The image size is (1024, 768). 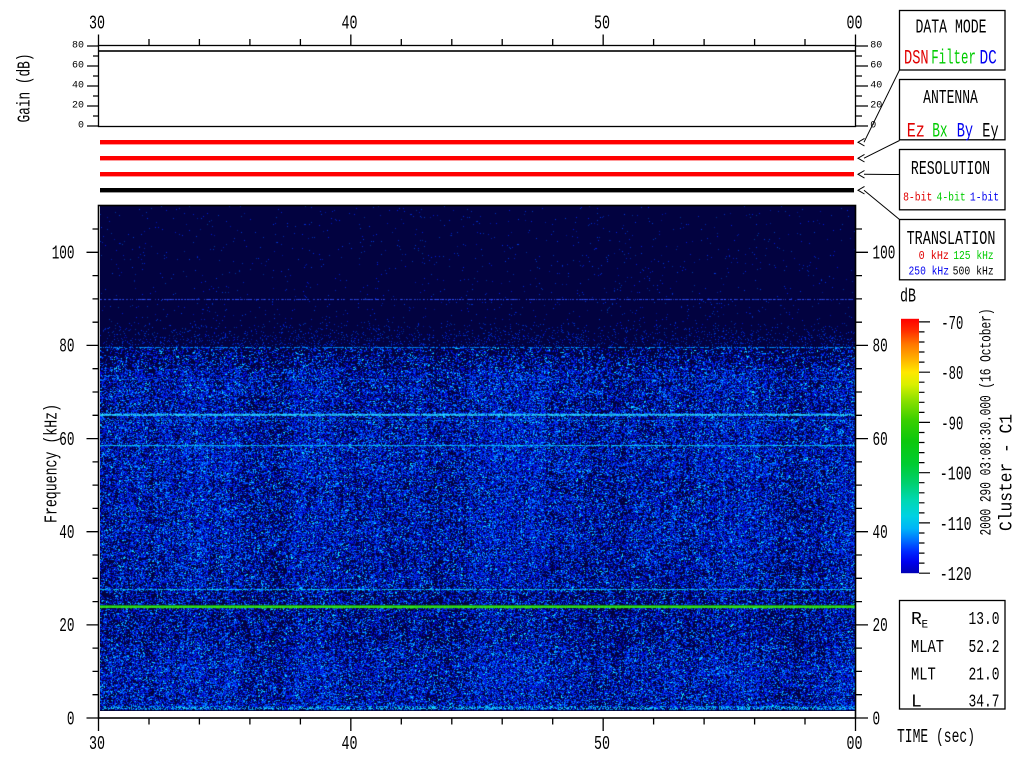 I want to click on svg-text: 1-bit, so click(x=984, y=197).